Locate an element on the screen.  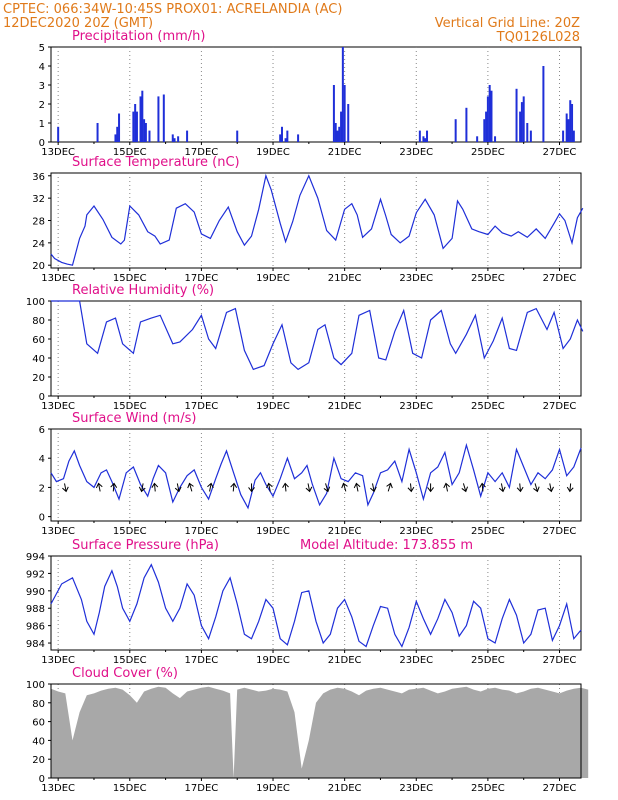
x-tick-label: 23DEC is located at coordinates (416, 531).